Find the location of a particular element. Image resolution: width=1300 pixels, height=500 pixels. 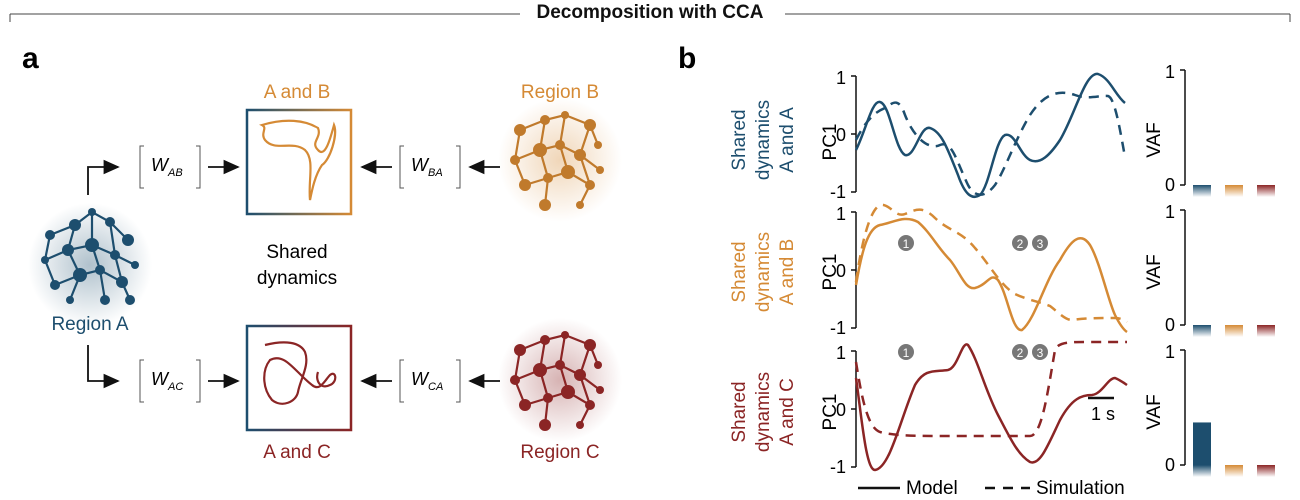

row2-title: Shared dynamics A and B is located at coordinates (763, 272).